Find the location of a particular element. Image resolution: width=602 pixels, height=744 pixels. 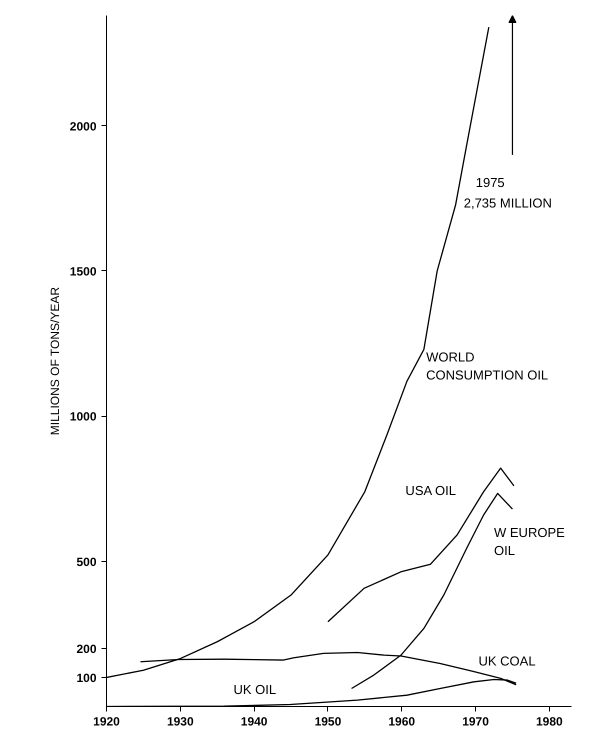

series-label: W EUROPE OIL is located at coordinates (530, 541).